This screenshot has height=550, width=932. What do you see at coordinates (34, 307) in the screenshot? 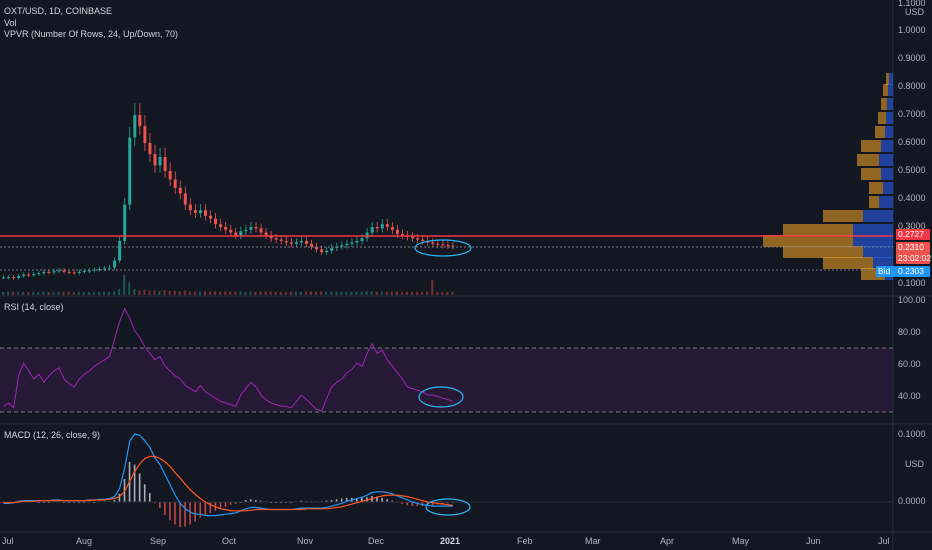
I see `rsi-label: RSI (14, close)` at bounding box center [34, 307].